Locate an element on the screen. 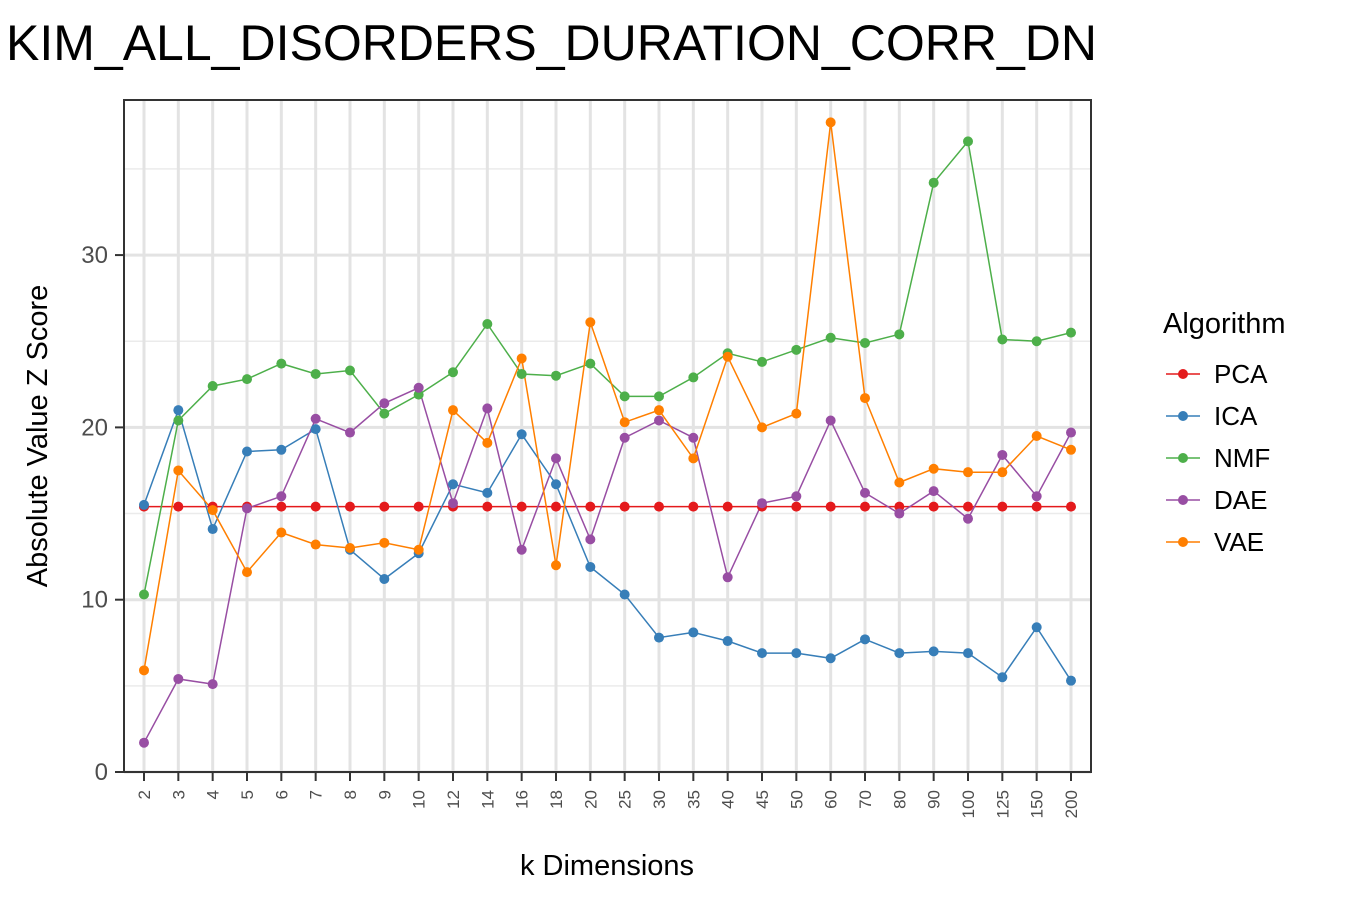 The width and height of the screenshot is (1350, 900). x-tick-label: 5 is located at coordinates (247, 794).